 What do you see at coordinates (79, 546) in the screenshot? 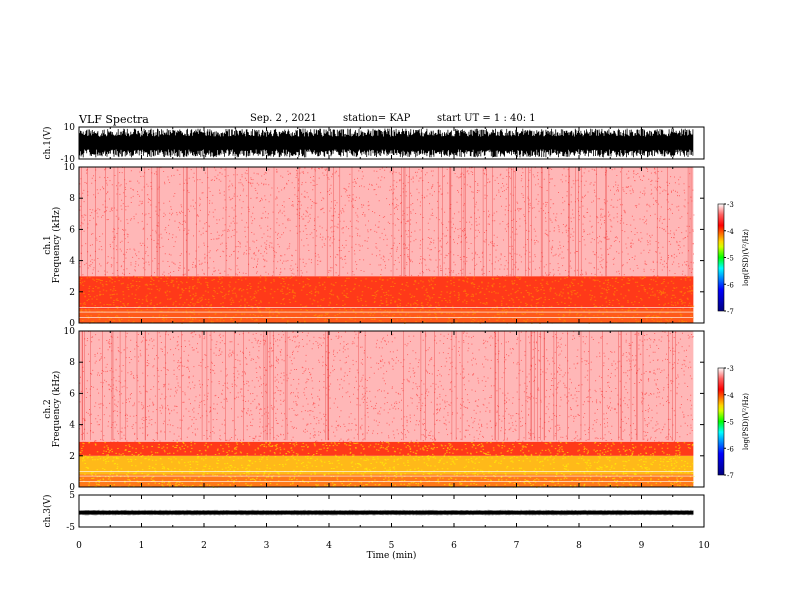
I see `x-tick-label: 0` at bounding box center [79, 546].